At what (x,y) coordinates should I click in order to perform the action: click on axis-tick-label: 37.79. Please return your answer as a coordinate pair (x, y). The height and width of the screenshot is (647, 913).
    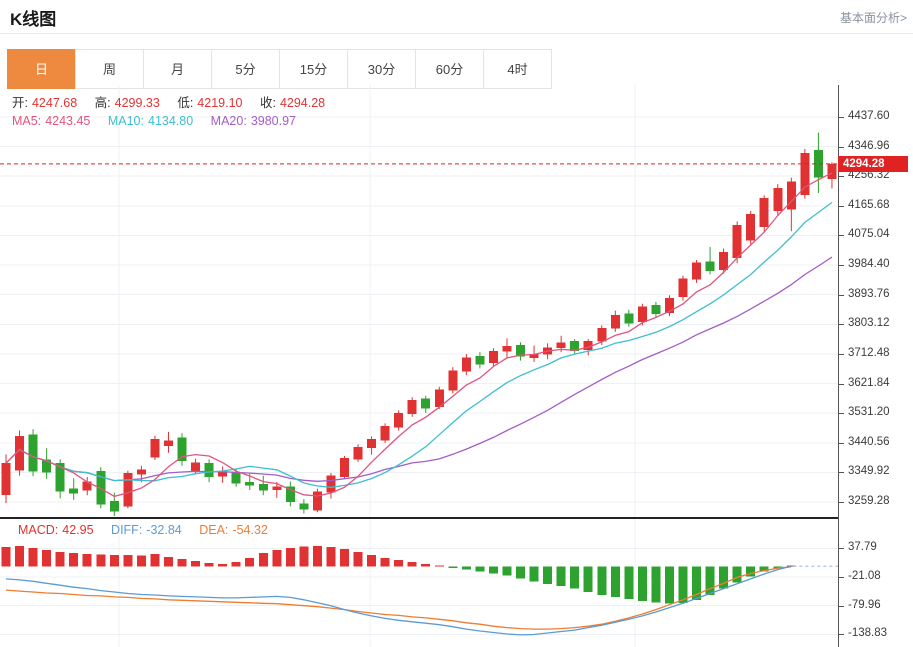
    Looking at the image, I should click on (862, 547).